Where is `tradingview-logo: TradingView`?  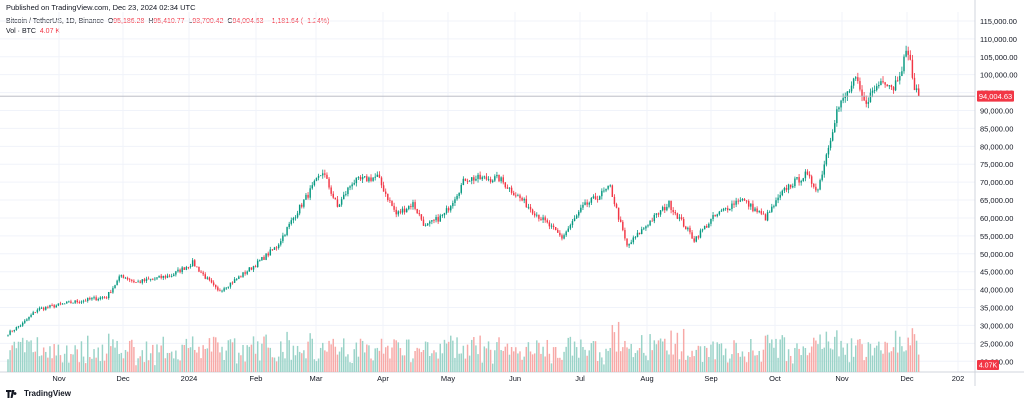
tradingview-logo: TradingView is located at coordinates (38, 393).